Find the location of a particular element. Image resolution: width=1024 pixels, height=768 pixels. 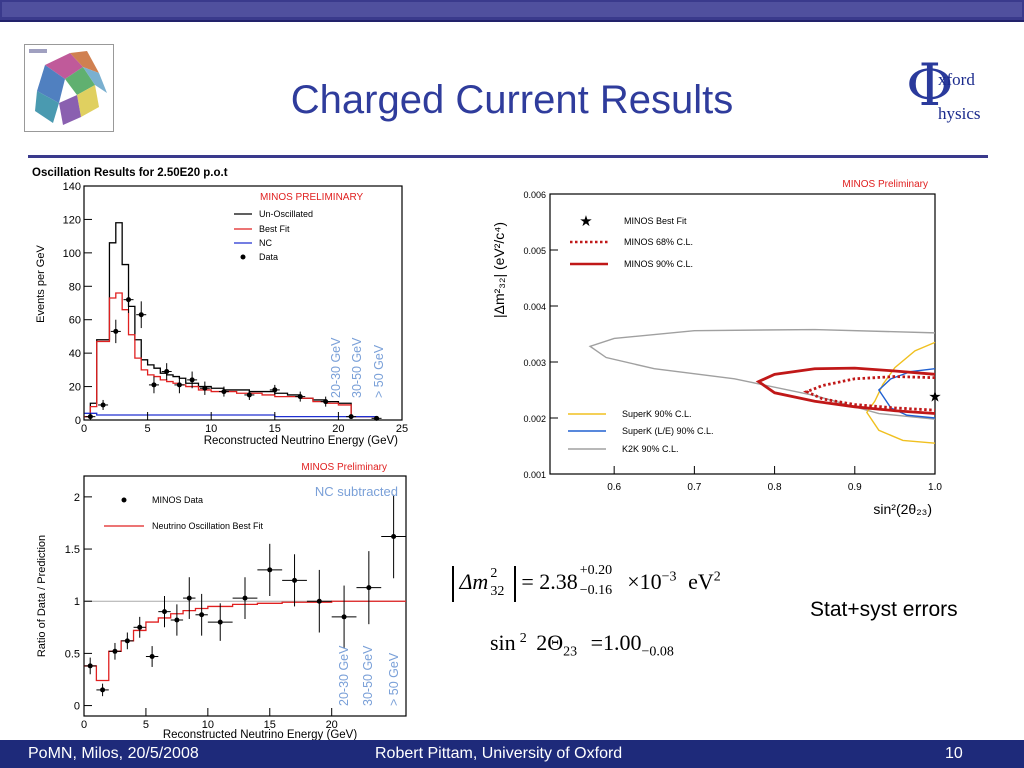

legend-label-minos-data: MINOS Data is located at coordinates (177, 500).